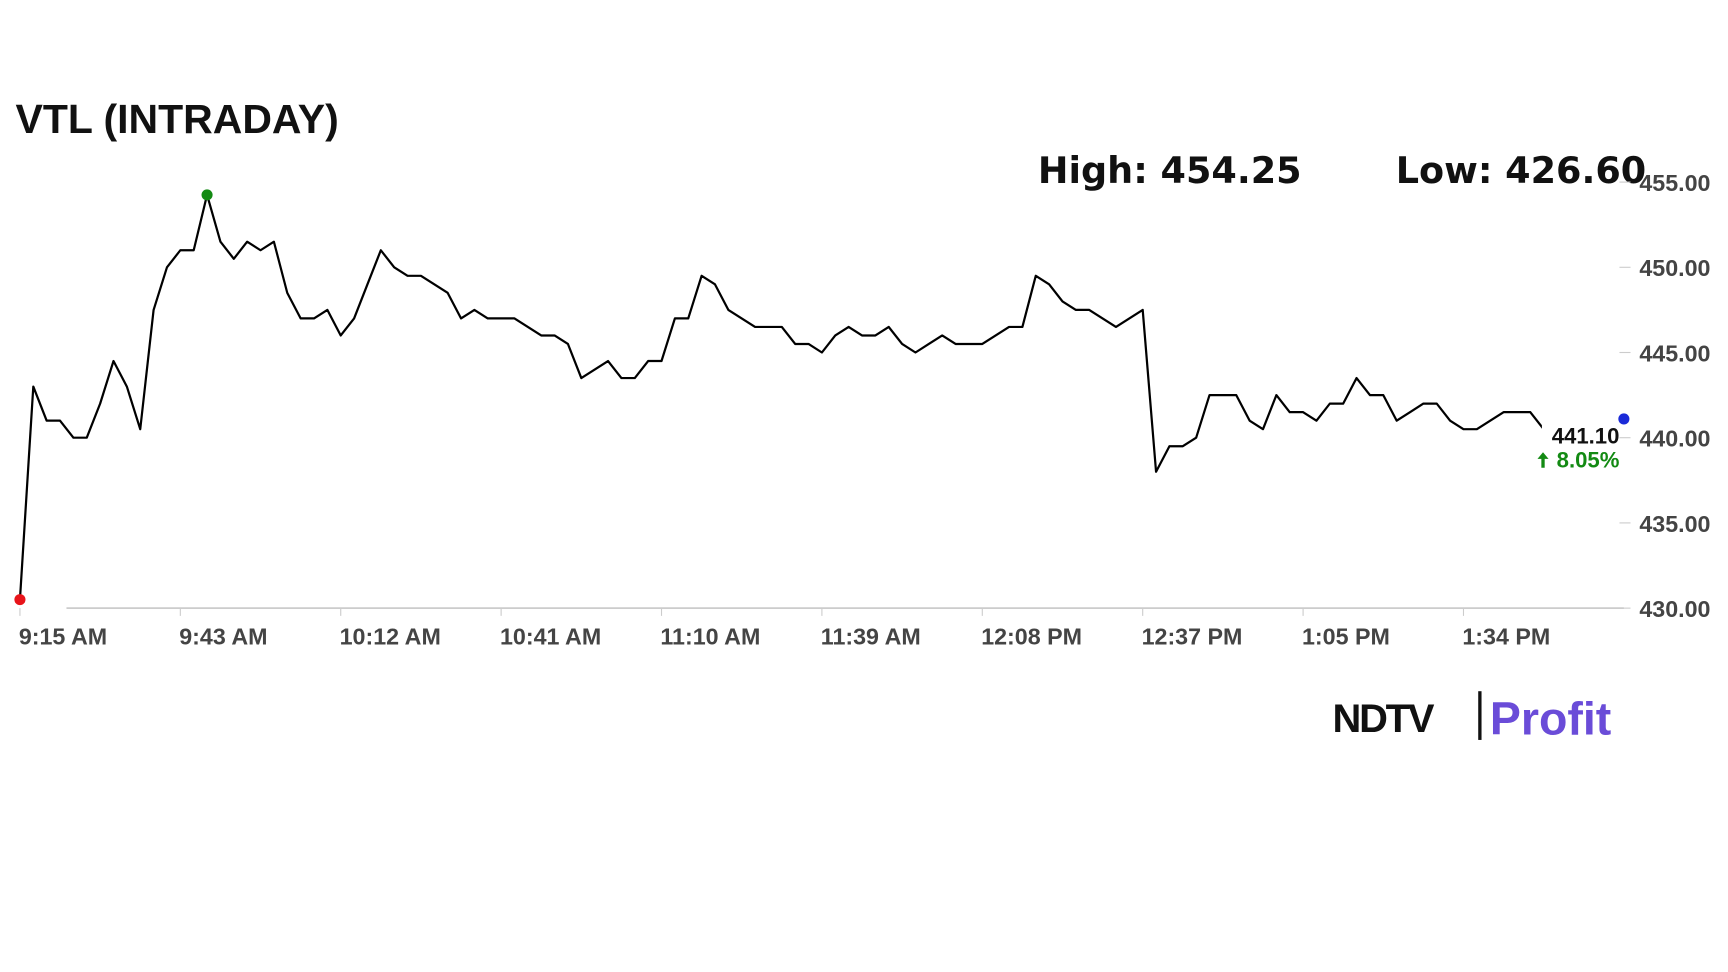 Image resolution: width=1728 pixels, height=972 pixels. I want to click on x-tick-label: 1:05 PM, so click(1346, 637).